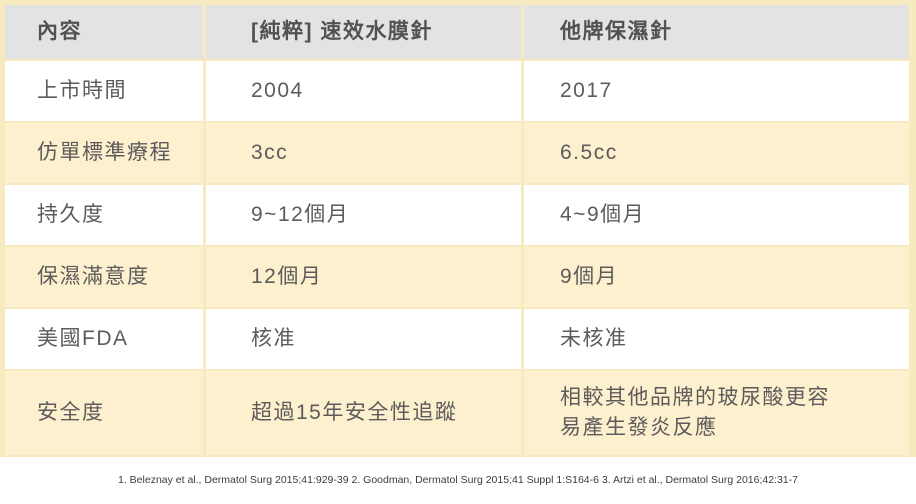 This screenshot has width=916, height=504. I want to click on purify-value-cell: 12個月, so click(363, 277).